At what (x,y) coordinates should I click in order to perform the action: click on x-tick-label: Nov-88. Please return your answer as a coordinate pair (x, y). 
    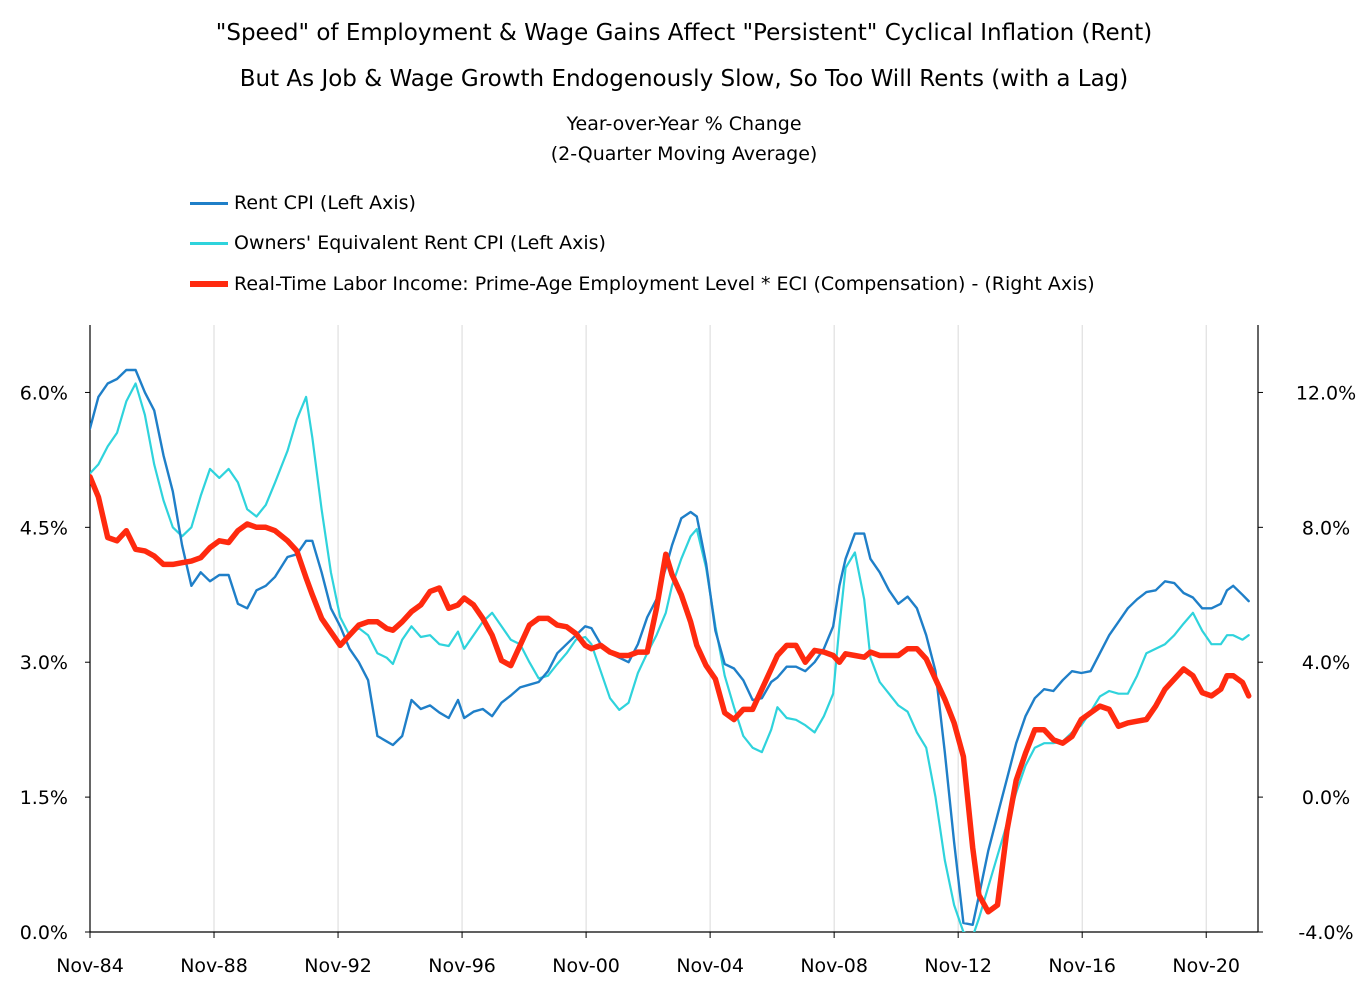
    Looking at the image, I should click on (214, 966).